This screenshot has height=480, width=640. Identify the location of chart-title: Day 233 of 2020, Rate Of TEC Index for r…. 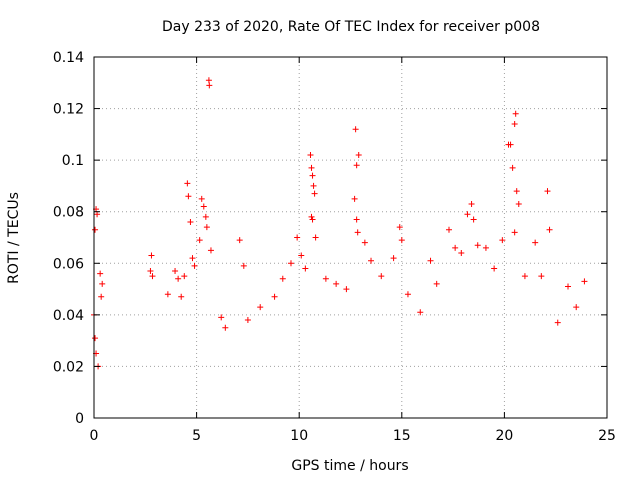
(351, 27).